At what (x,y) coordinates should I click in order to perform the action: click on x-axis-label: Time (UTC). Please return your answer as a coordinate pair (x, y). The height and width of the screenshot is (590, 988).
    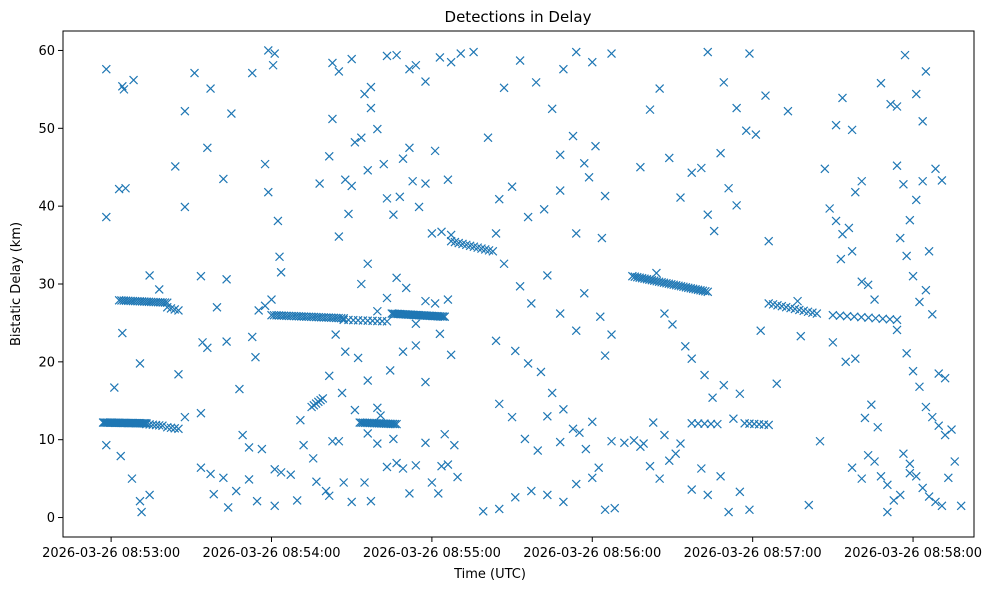
    Looking at the image, I should click on (489, 574).